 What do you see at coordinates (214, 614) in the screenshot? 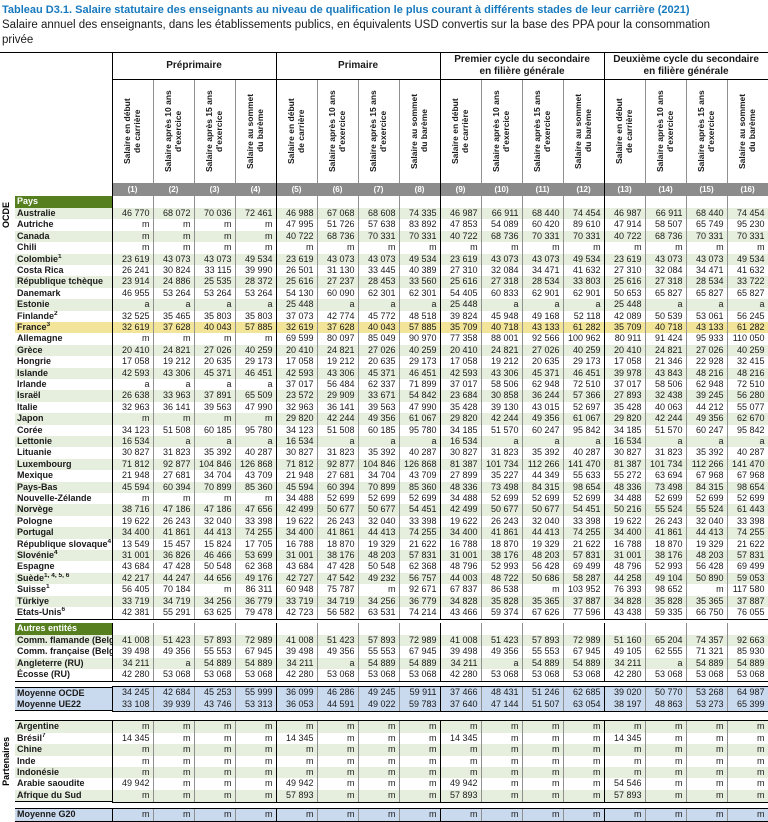
I see `value-cell: 63 625` at bounding box center [214, 614].